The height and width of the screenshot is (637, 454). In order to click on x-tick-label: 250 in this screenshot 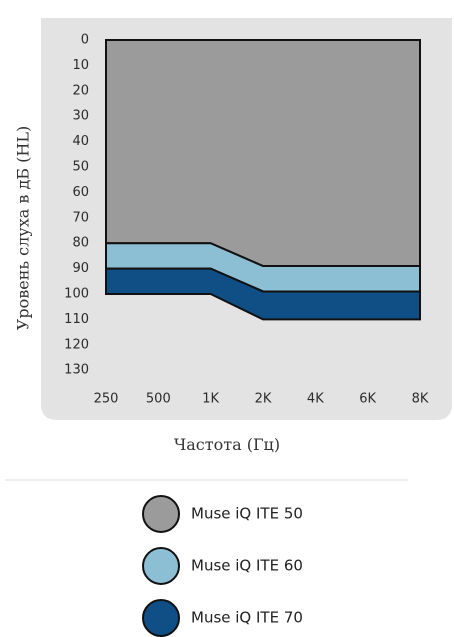, I will do `click(106, 399)`.